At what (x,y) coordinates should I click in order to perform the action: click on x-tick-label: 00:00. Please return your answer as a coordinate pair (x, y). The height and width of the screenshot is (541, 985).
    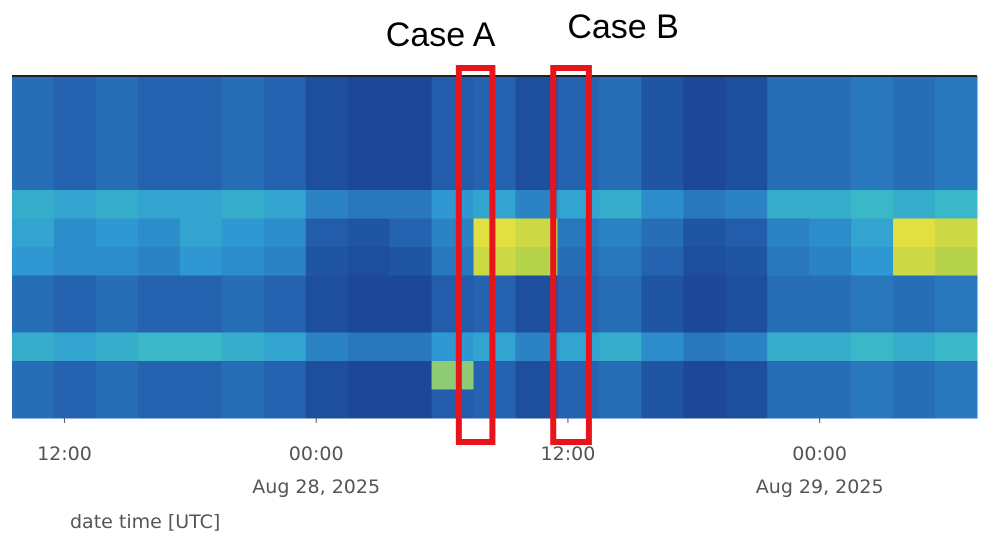
    Looking at the image, I should click on (819, 454).